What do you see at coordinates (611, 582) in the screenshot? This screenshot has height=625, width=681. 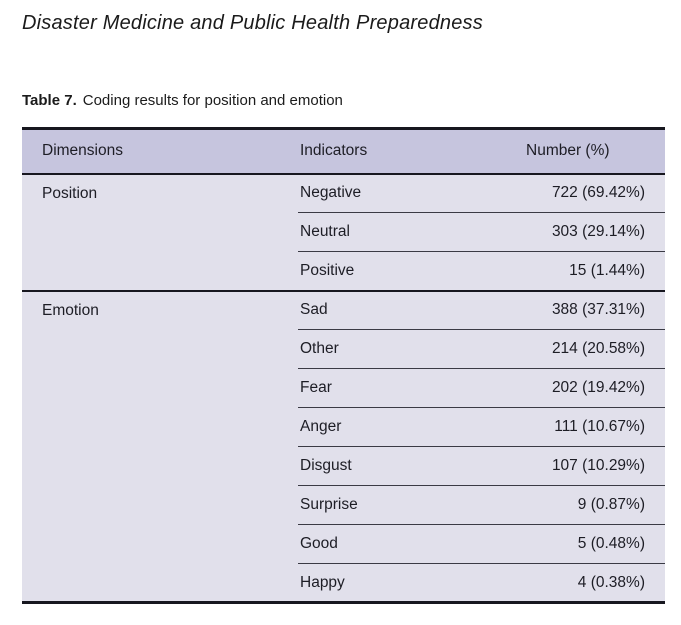 I see `number-cell: 4 (0.38%)` at bounding box center [611, 582].